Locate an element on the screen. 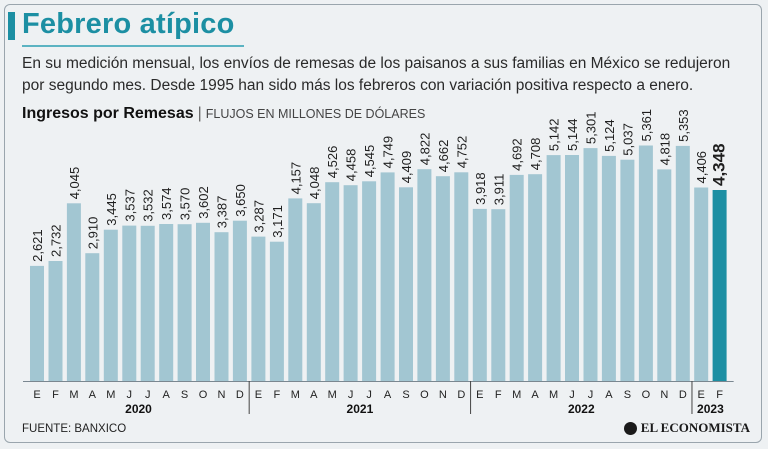 The image size is (768, 449). month-label-2022-9: S is located at coordinates (627, 395).